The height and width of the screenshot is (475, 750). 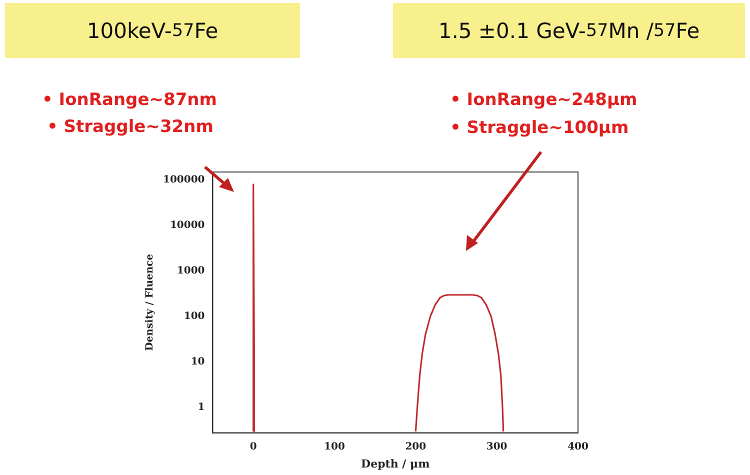 What do you see at coordinates (130, 127) in the screenshot?
I see `text: • Straggle~32nm` at bounding box center [130, 127].